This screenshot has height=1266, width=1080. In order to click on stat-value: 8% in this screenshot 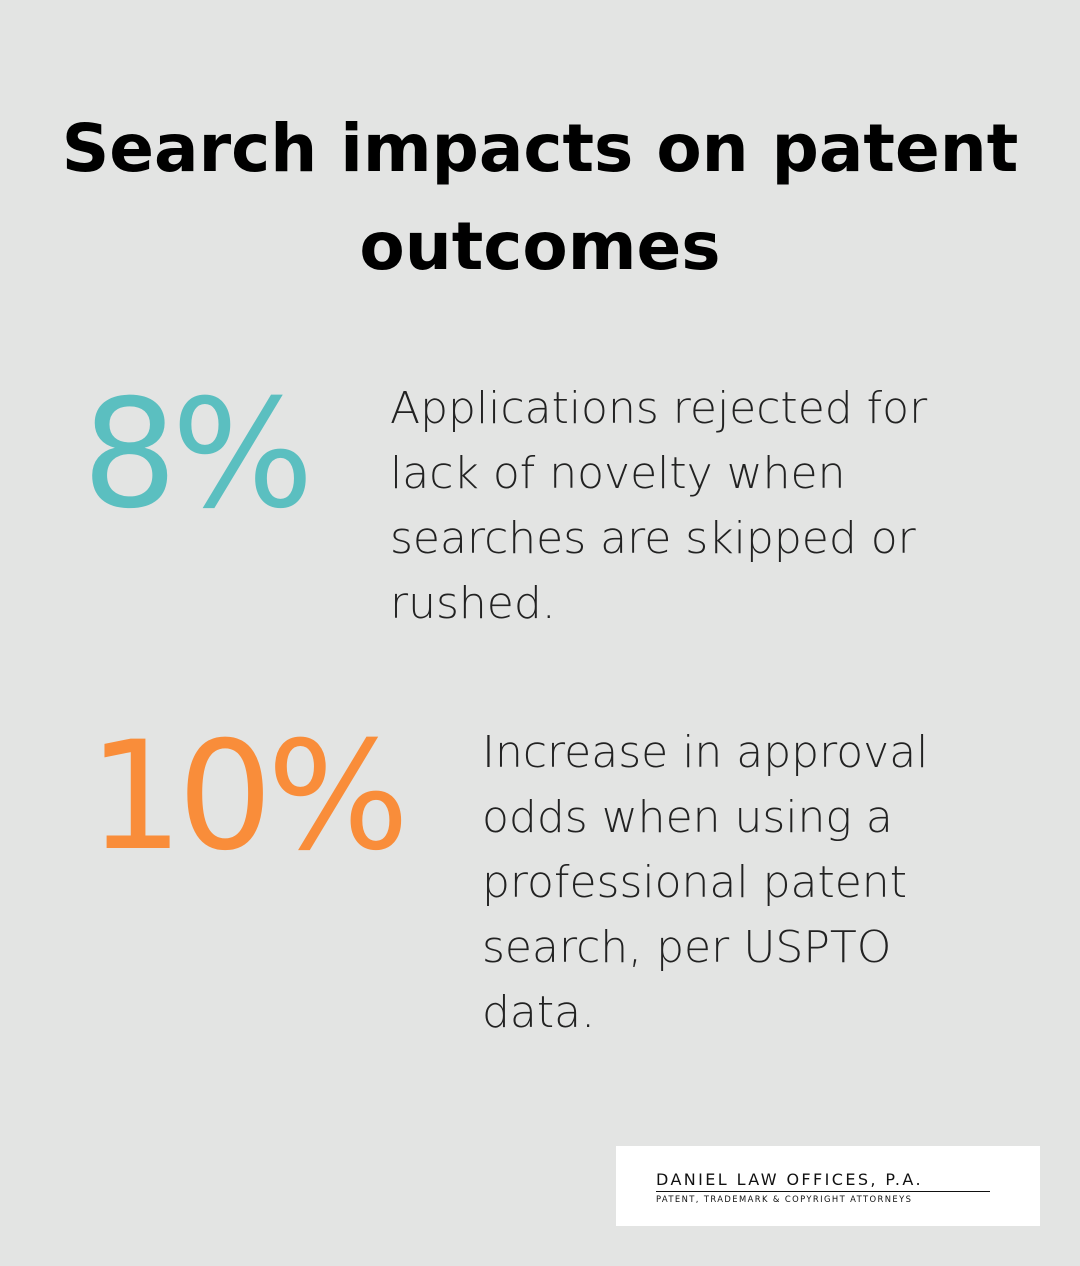, I will do `click(195, 455)`.